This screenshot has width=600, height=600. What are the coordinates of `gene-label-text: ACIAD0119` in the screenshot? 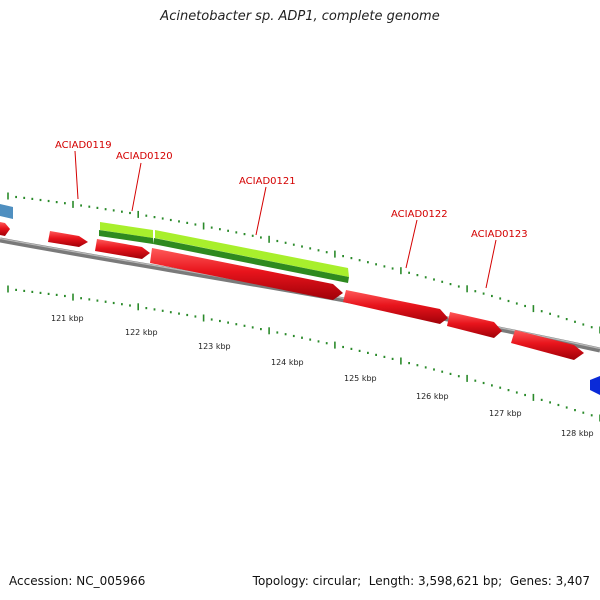 It's located at (83, 145).